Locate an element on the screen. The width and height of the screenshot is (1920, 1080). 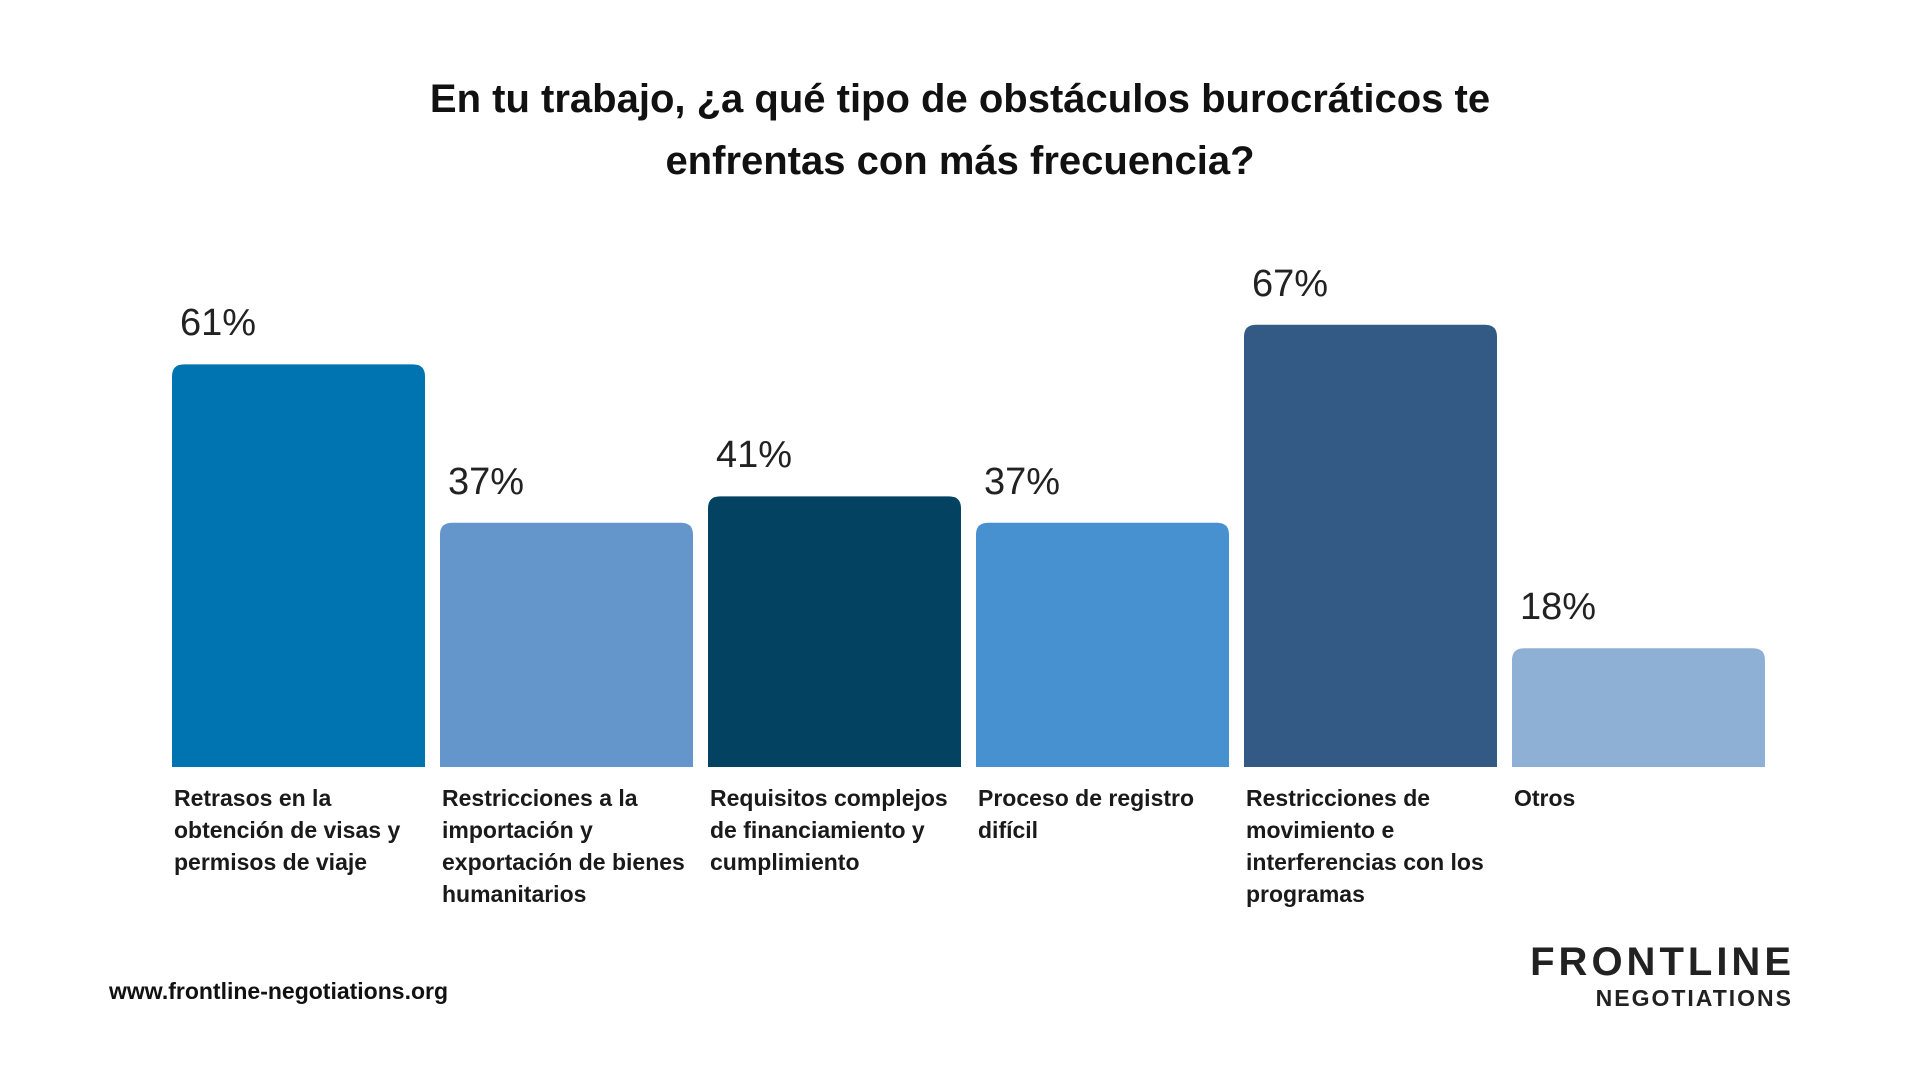
website-url: www.frontline-negotiations.org is located at coordinates (279, 991).